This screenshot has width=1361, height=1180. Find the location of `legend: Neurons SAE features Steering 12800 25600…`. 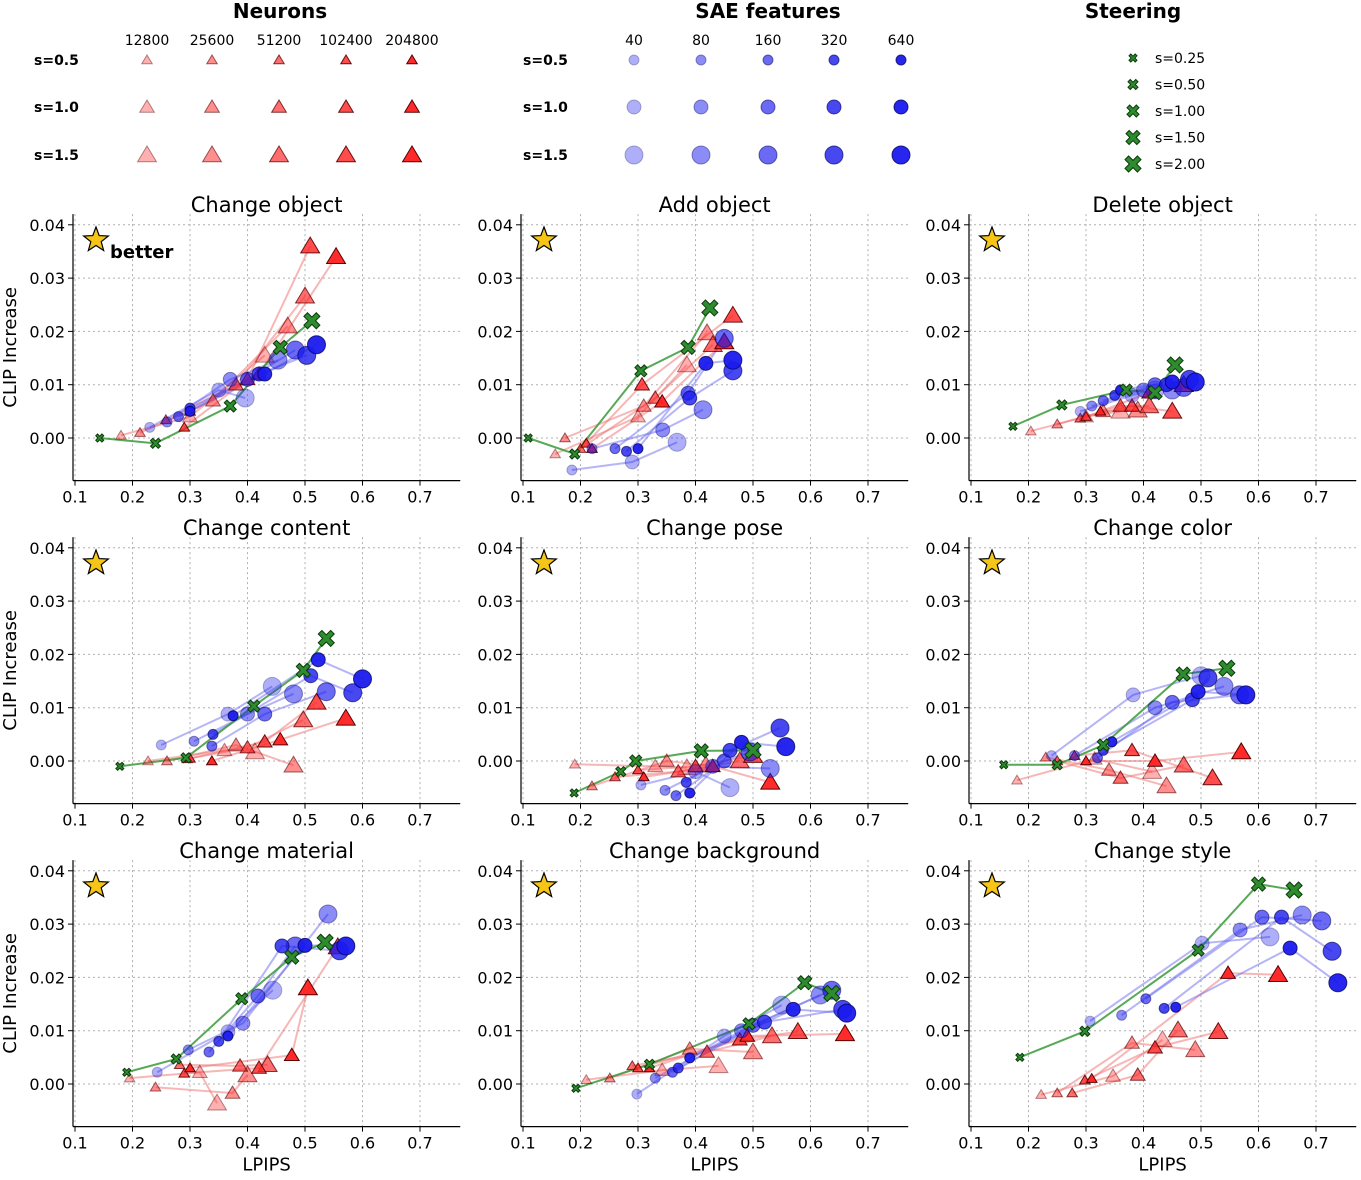

legend: Neurons SAE features Steering 12800 25600… is located at coordinates (619, 86).